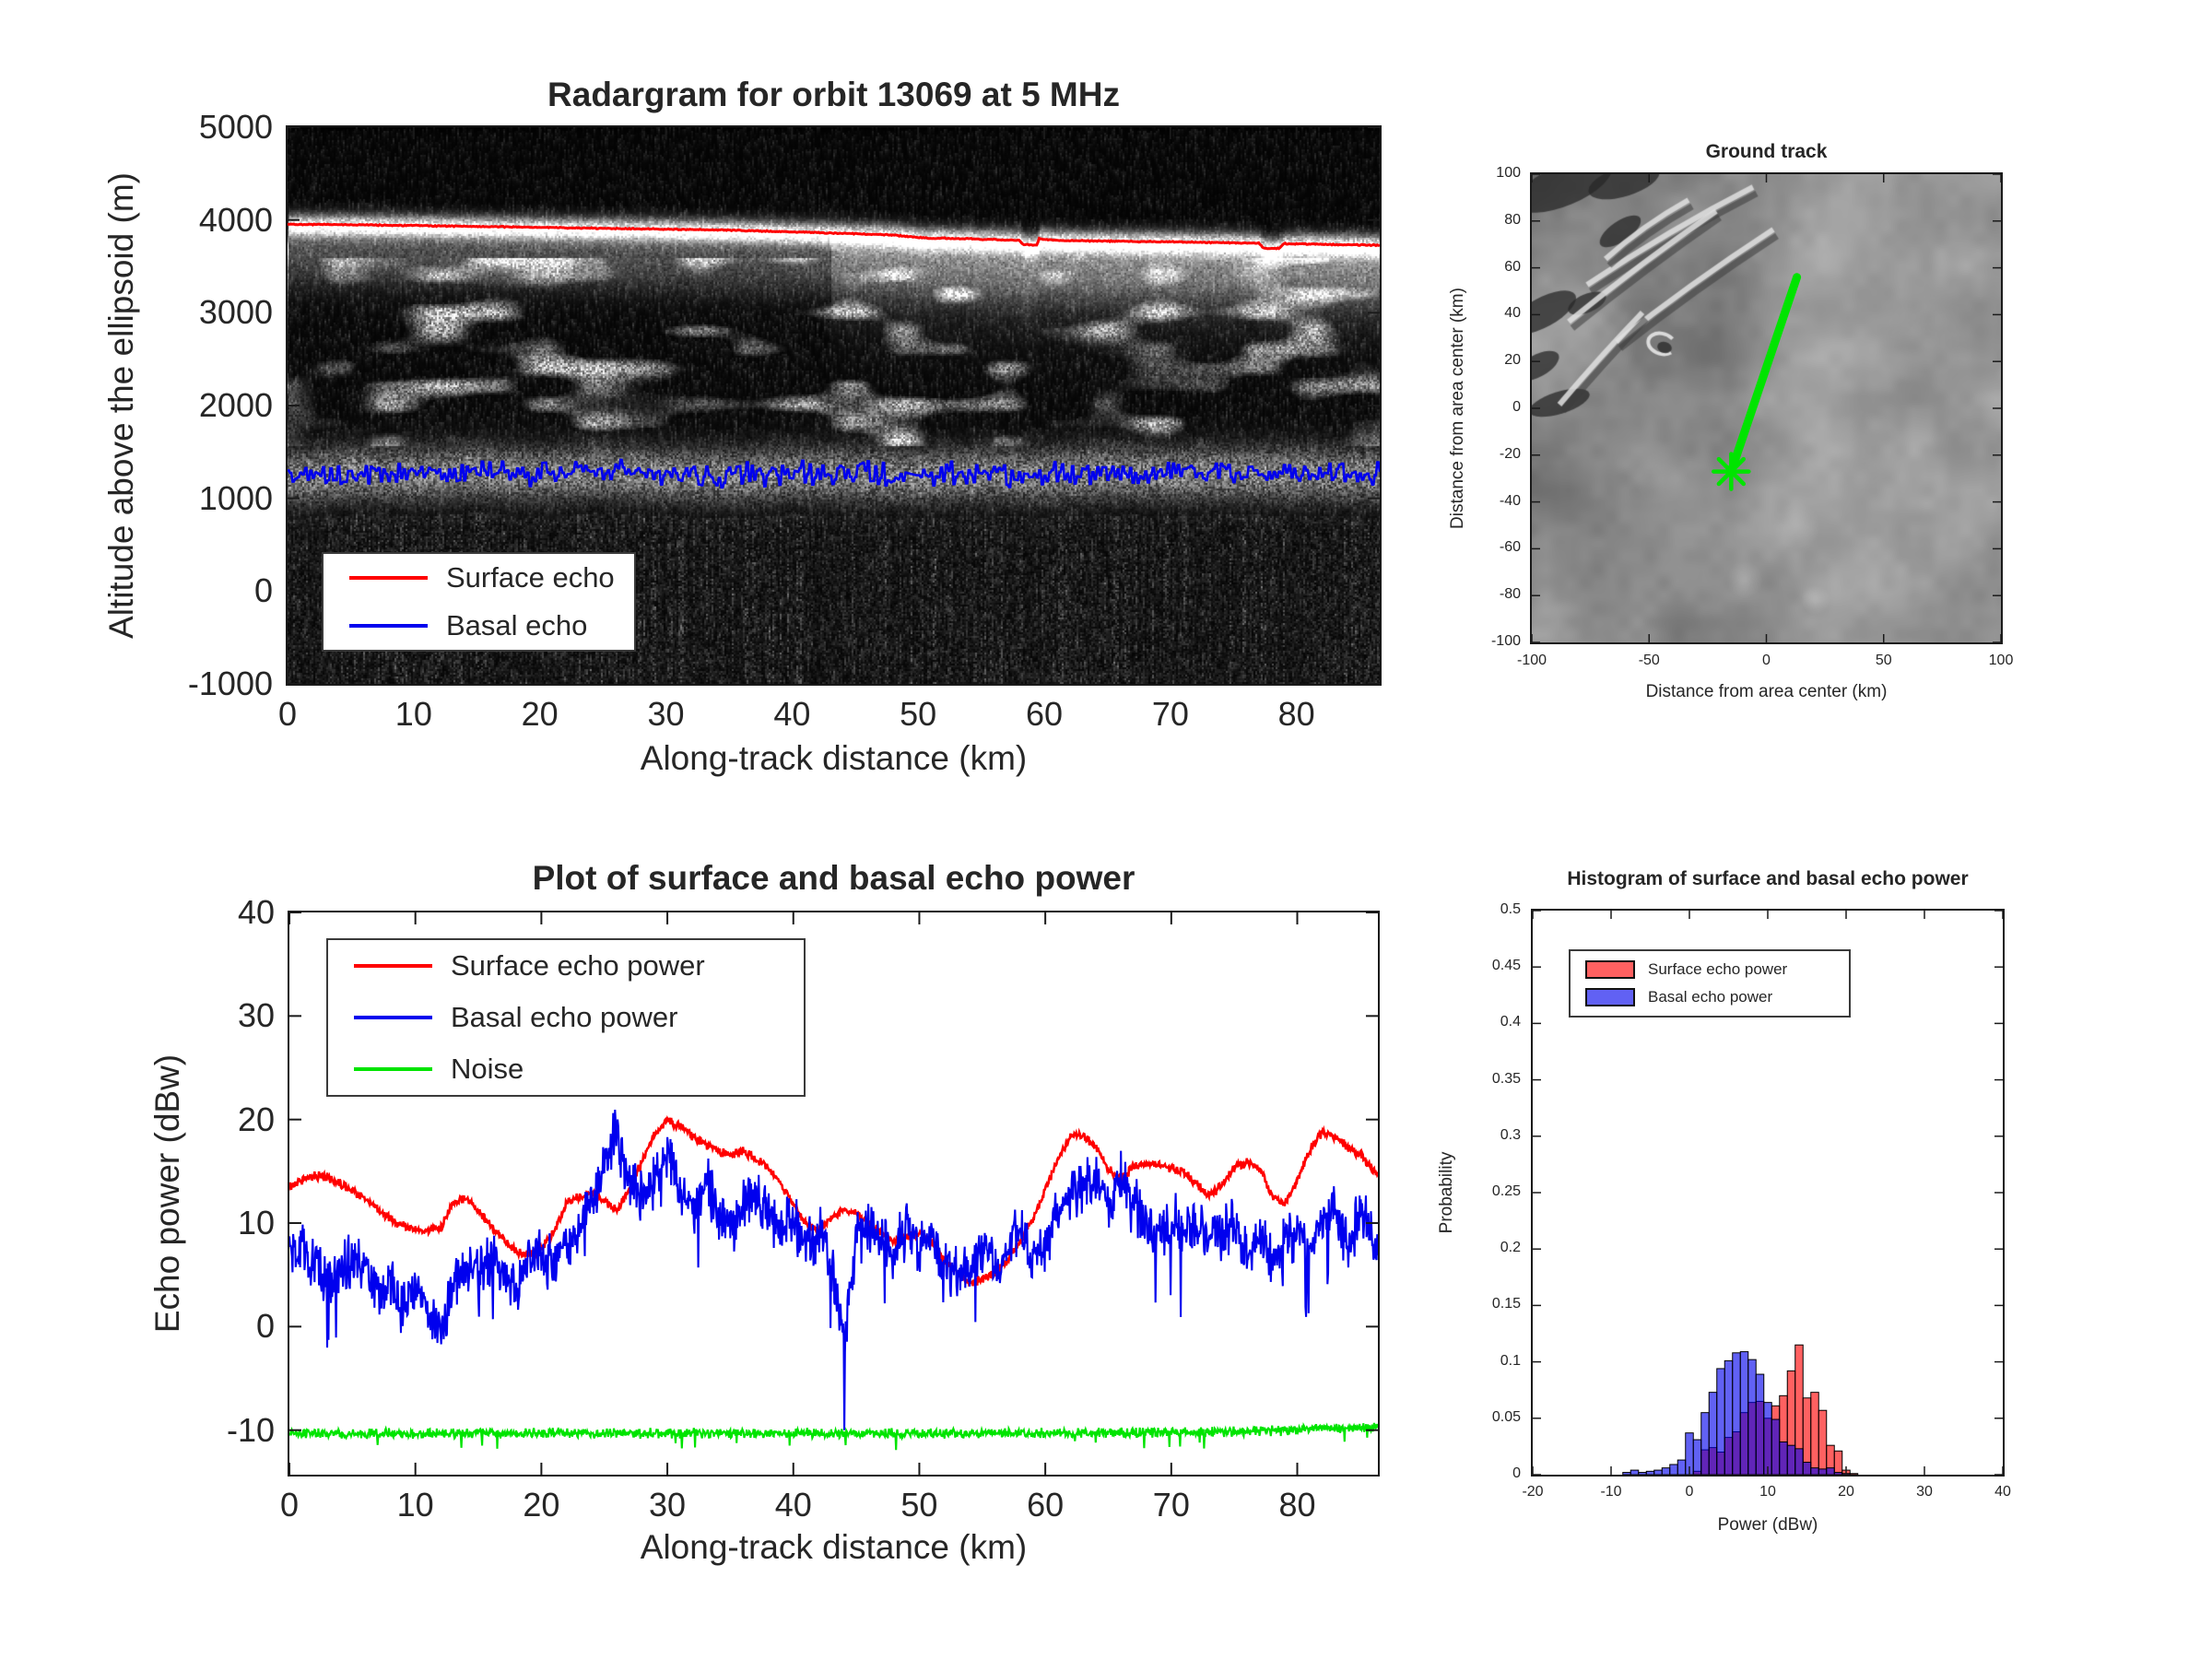 The image size is (2212, 1659). What do you see at coordinates (1510, 1022) in the screenshot?
I see `tick-label: 0.4` at bounding box center [1510, 1022].